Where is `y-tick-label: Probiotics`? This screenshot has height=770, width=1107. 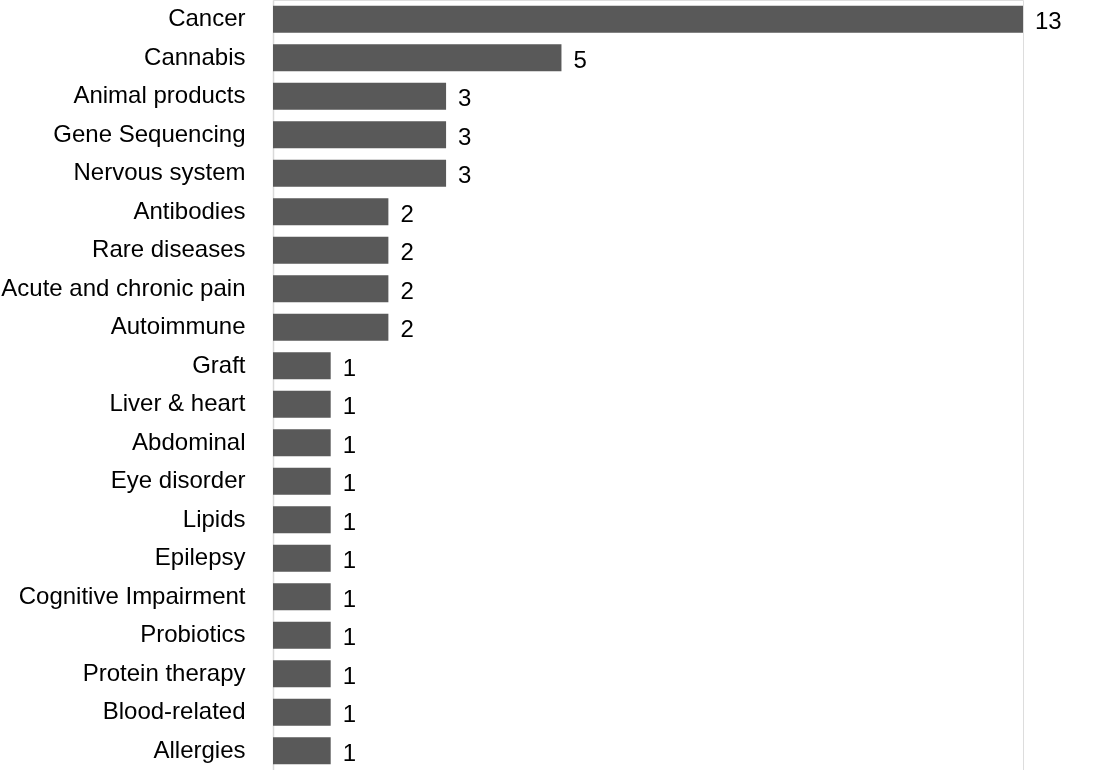
y-tick-label: Probiotics is located at coordinates (193, 634).